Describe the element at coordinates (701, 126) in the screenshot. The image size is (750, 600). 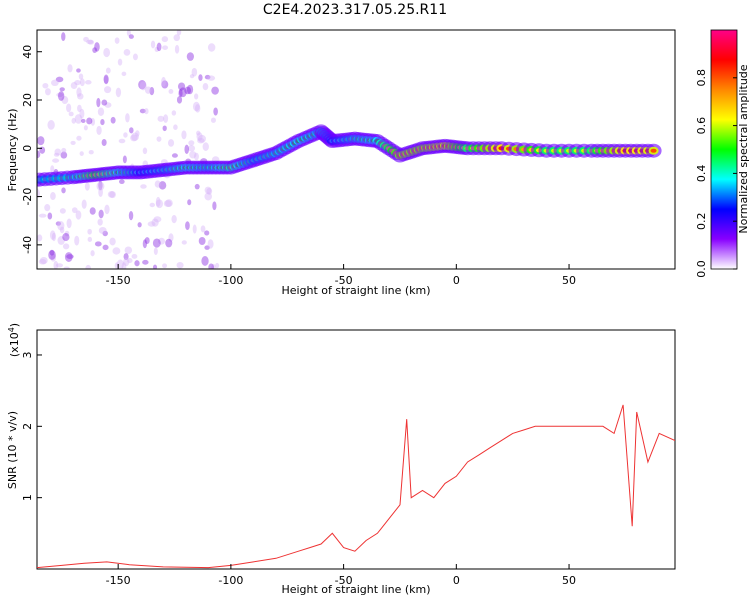
I see `colorbar-tick-label: 0.6` at that location.